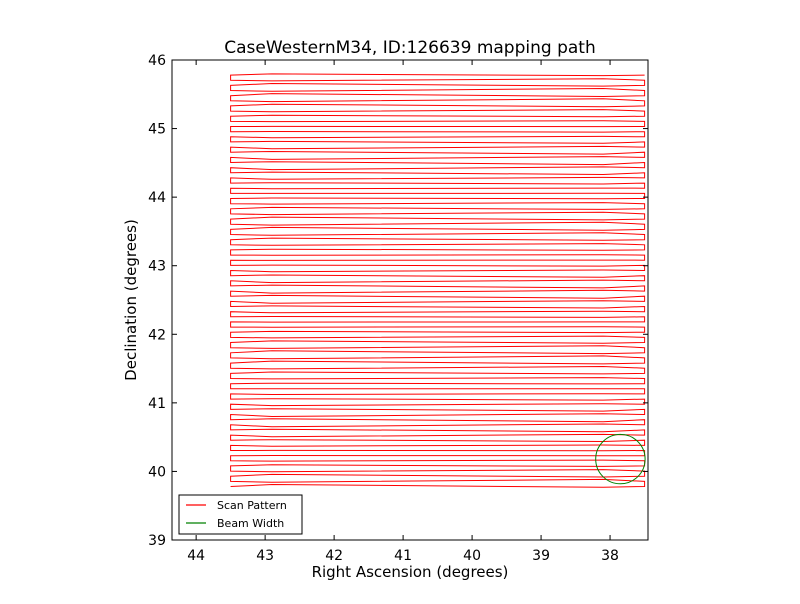 The width and height of the screenshot is (800, 604). Describe the element at coordinates (472, 556) in the screenshot. I see `x-tick-label: 40` at that location.